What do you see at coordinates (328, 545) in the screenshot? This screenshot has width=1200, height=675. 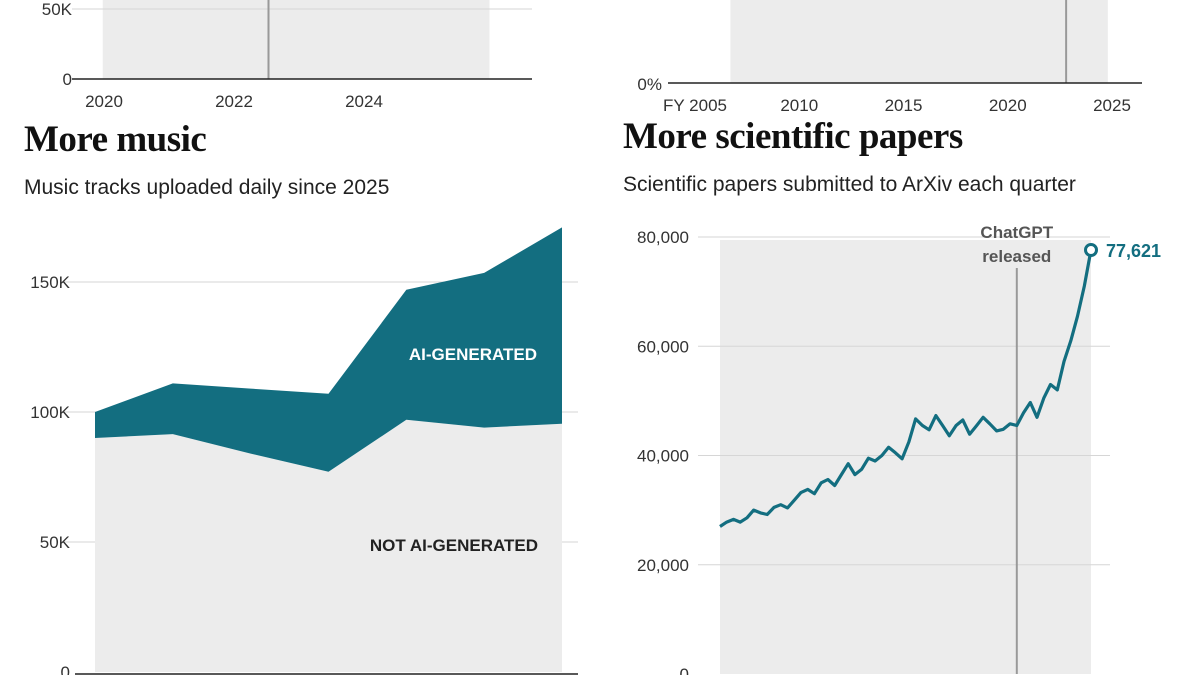 I see `music-area-not-ai-generated` at bounding box center [328, 545].